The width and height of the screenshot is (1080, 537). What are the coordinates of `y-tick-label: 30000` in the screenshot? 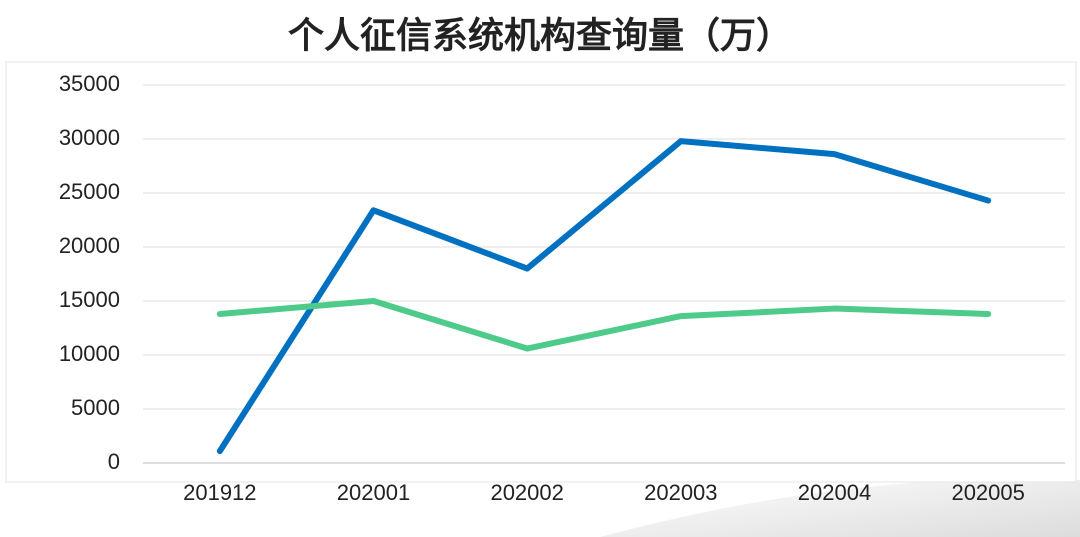 It's located at (89, 137).